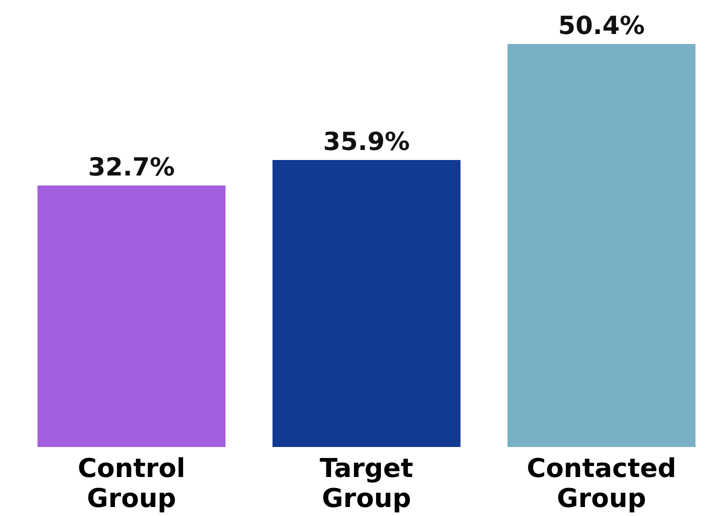 The height and width of the screenshot is (516, 719). Describe the element at coordinates (601, 484) in the screenshot. I see `x-tick-label: Contacted Group` at that location.